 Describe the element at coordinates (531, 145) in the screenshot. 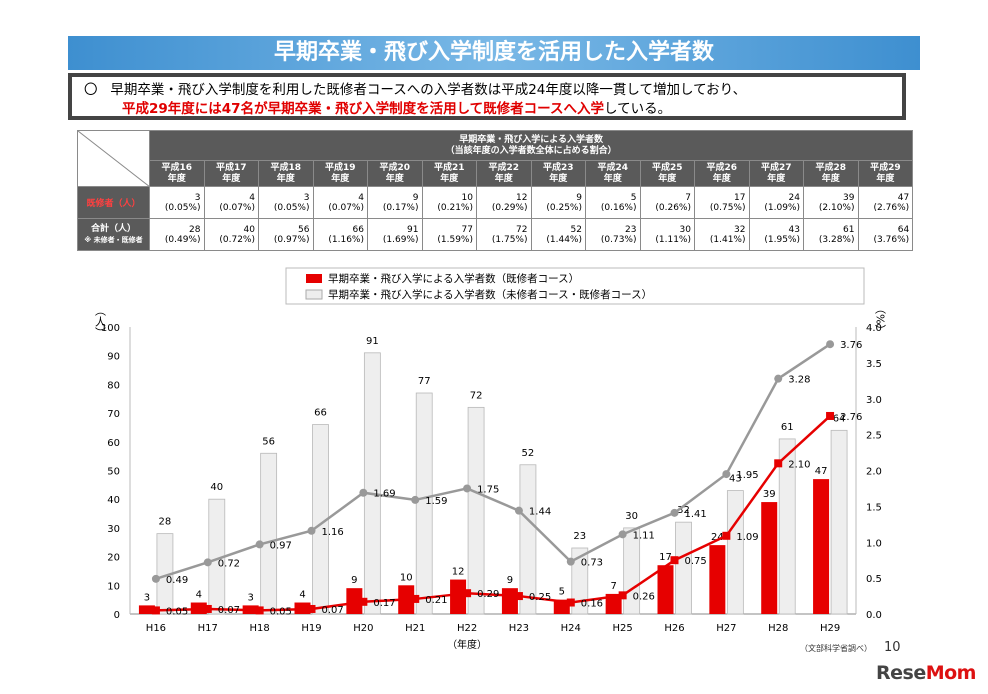

I see `table-header: 早期卒業・飛び入学による入学者数 （当該年度の入学者数全体に占める割合）` at that location.